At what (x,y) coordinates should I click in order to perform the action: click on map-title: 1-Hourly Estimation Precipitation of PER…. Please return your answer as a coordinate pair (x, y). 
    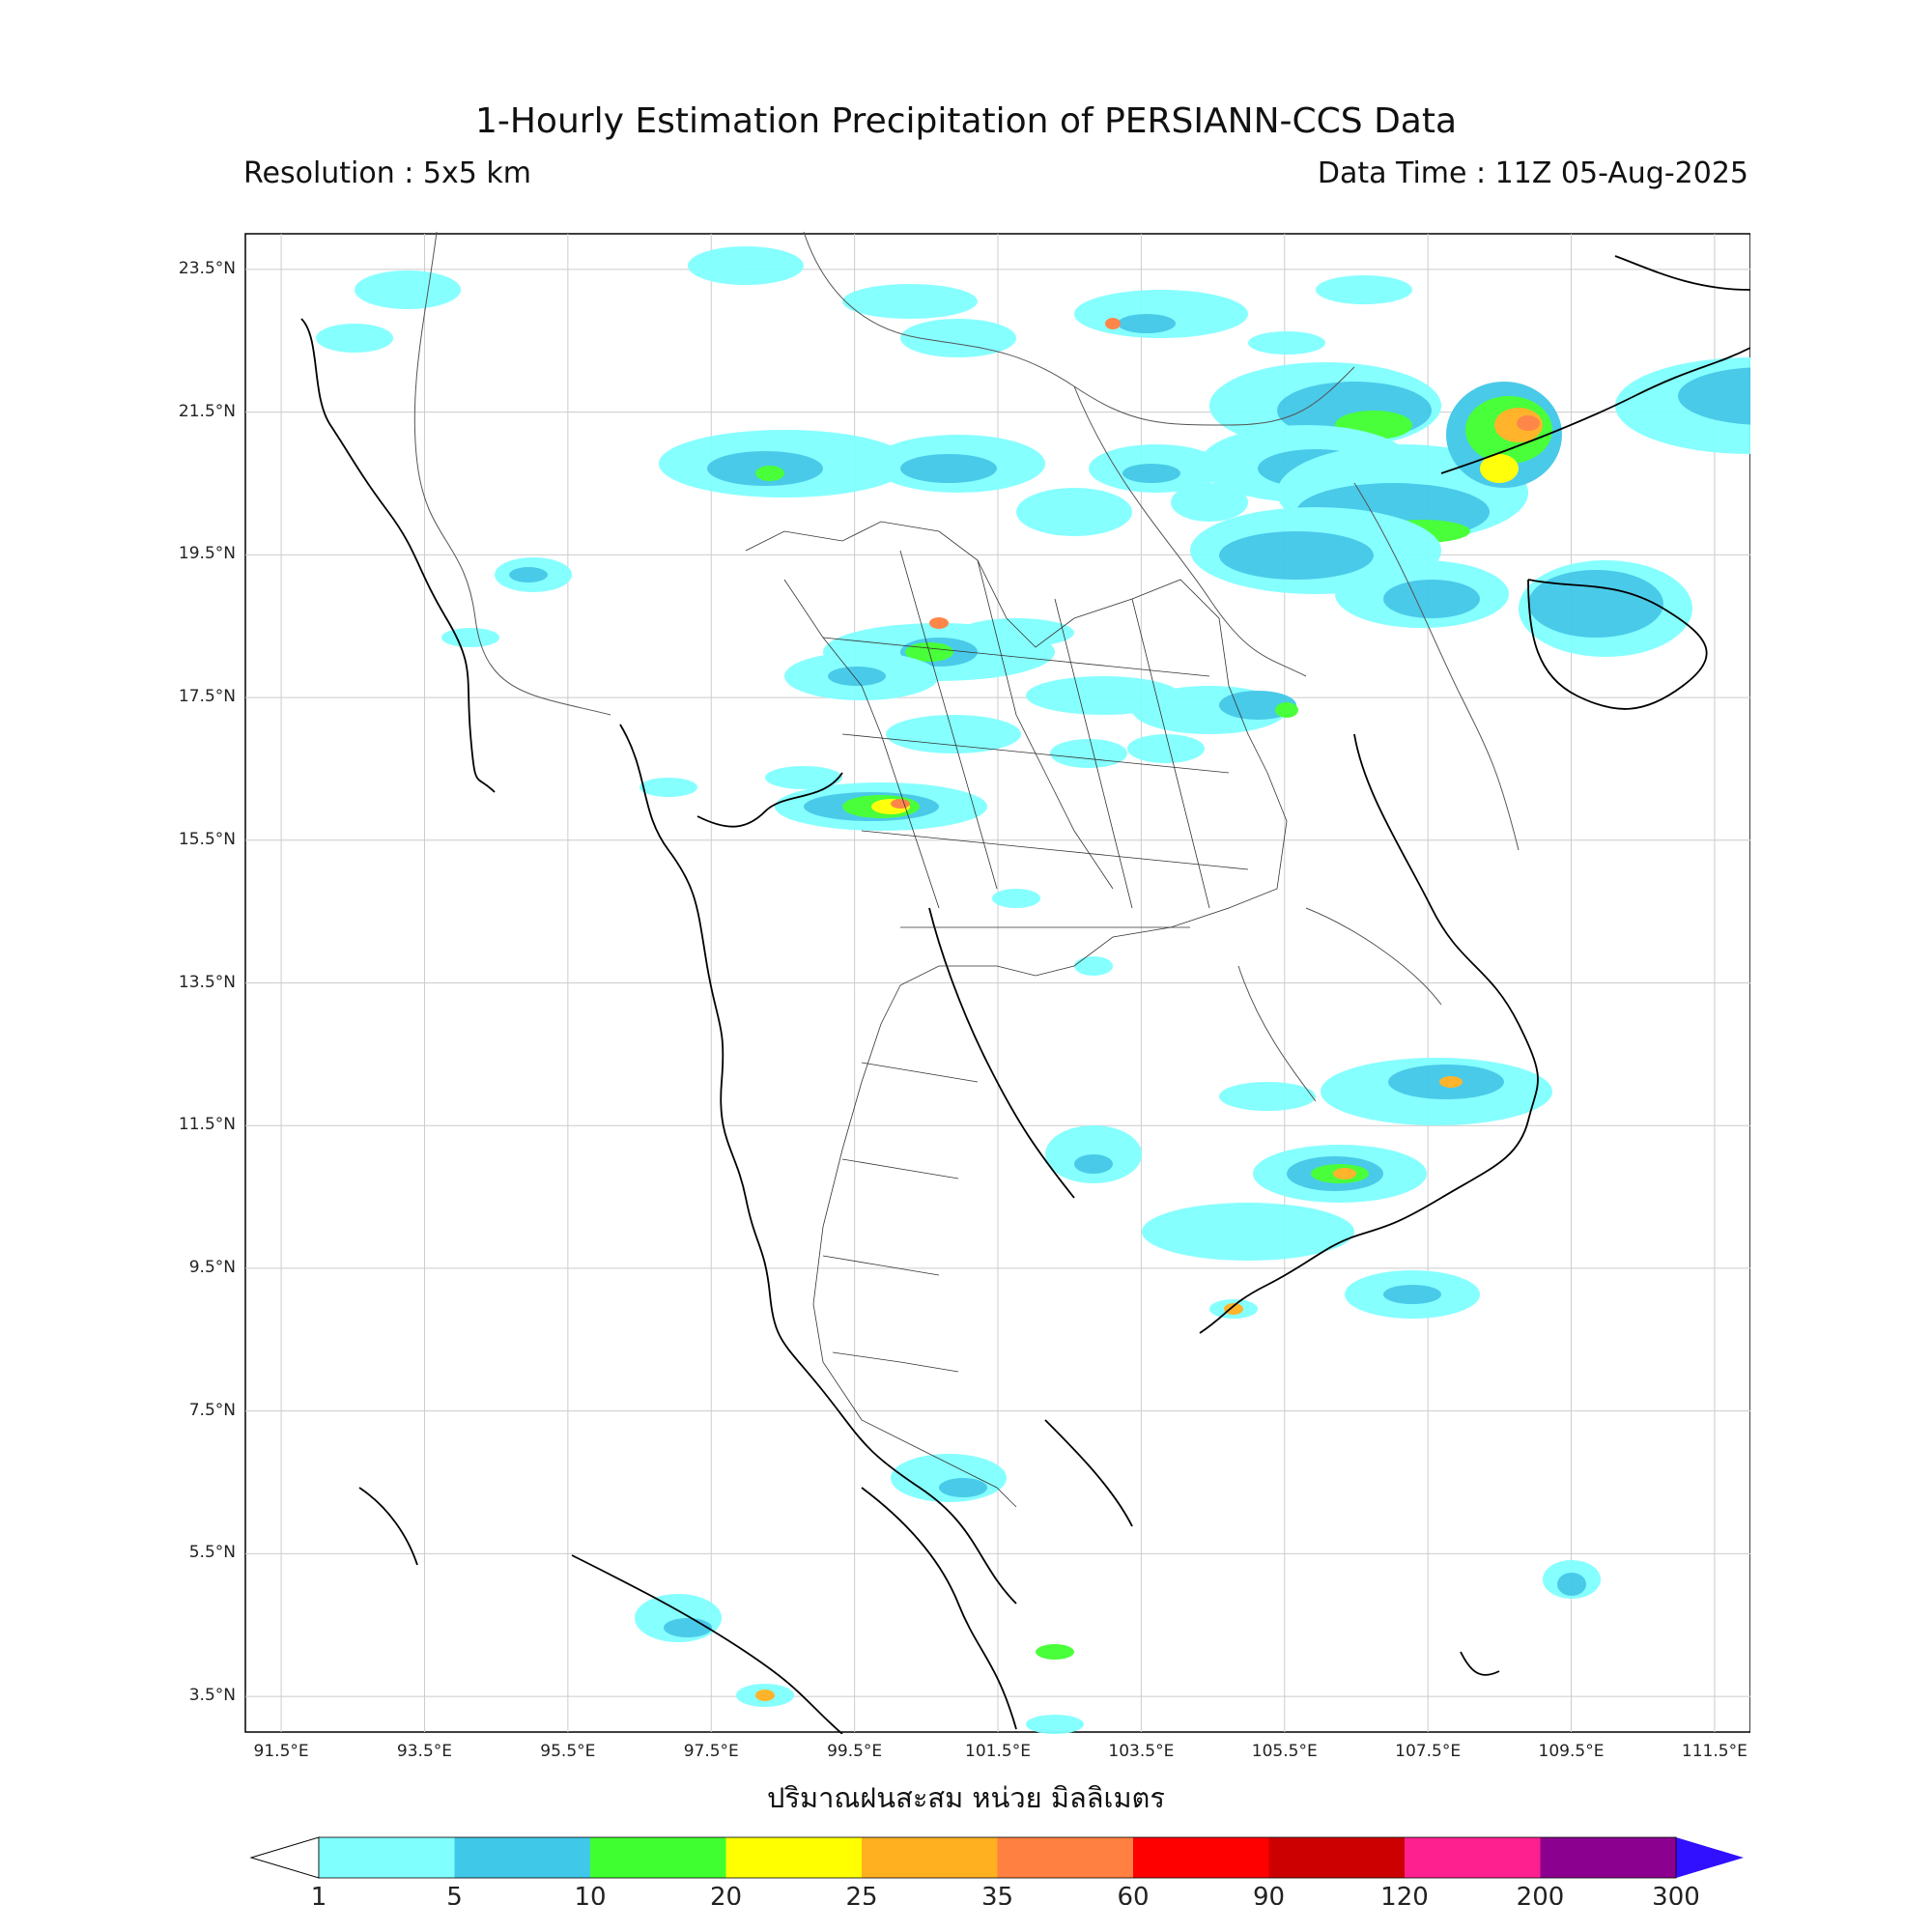
    Looking at the image, I should click on (966, 121).